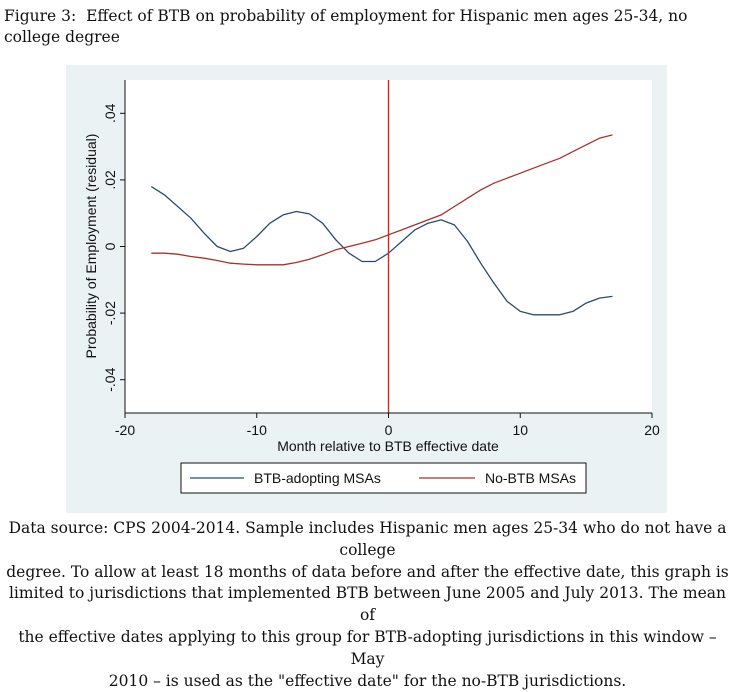 This screenshot has height=692, width=735. I want to click on x-tick-label: -20, so click(125, 430).